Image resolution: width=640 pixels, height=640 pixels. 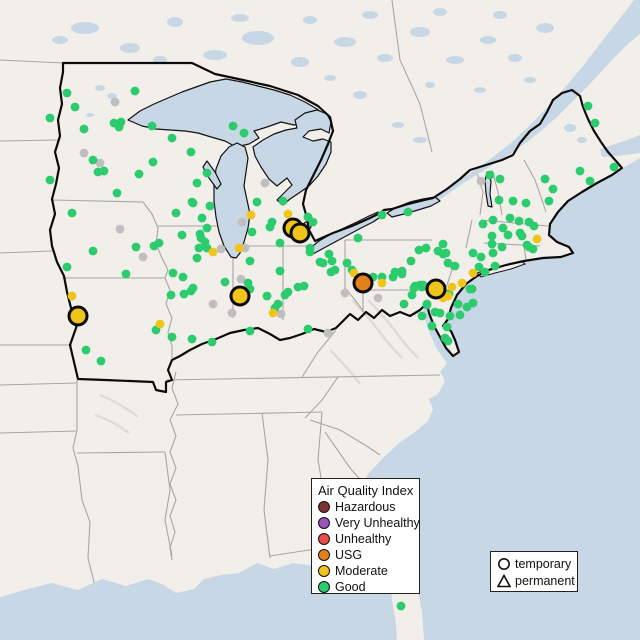 What do you see at coordinates (369, 523) in the screenshot?
I see `aqi-legend-item-very-unhealthy: Very Unhealthy` at bounding box center [369, 523].